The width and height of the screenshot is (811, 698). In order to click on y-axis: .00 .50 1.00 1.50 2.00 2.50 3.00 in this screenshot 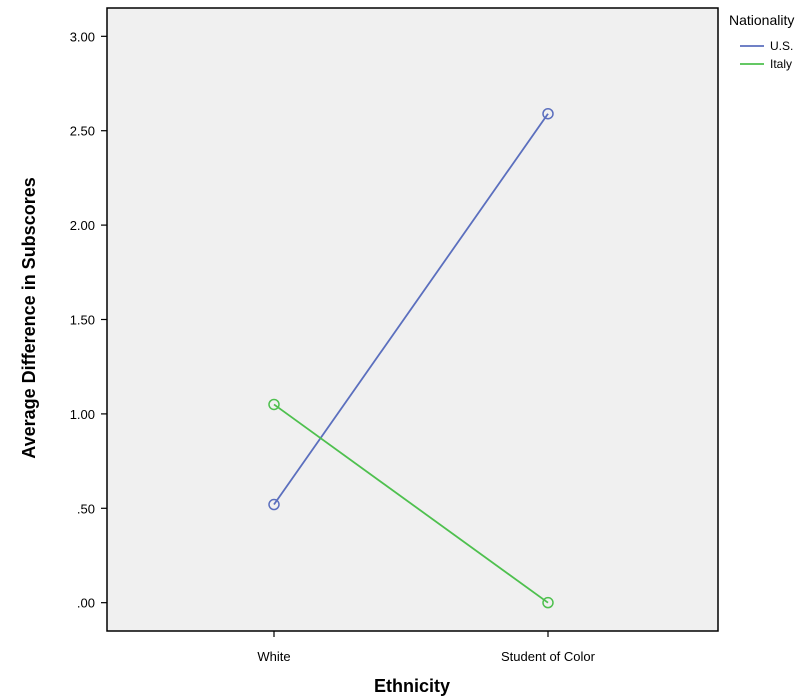, I will do `click(88, 320)`.